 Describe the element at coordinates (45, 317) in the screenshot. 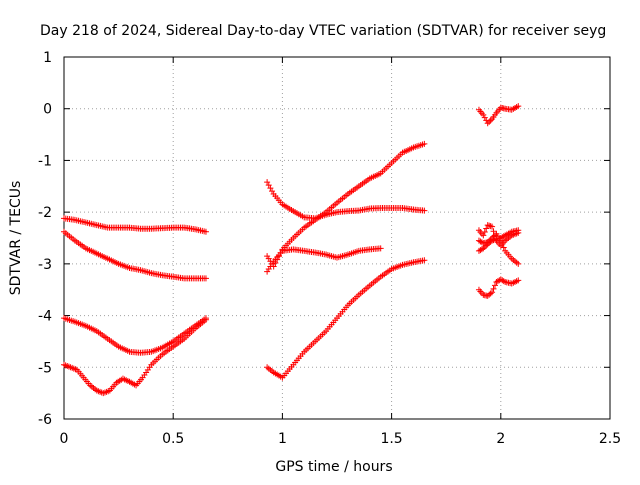

I see `y-tick-label: -4` at that location.